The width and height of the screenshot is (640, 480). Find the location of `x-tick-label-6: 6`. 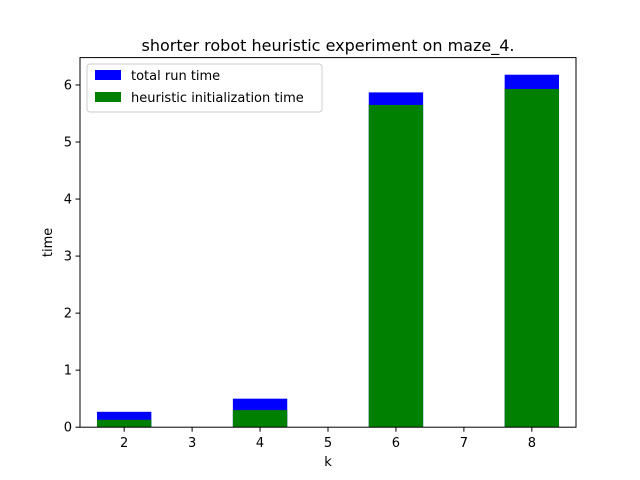

x-tick-label-6: 6 is located at coordinates (396, 443).